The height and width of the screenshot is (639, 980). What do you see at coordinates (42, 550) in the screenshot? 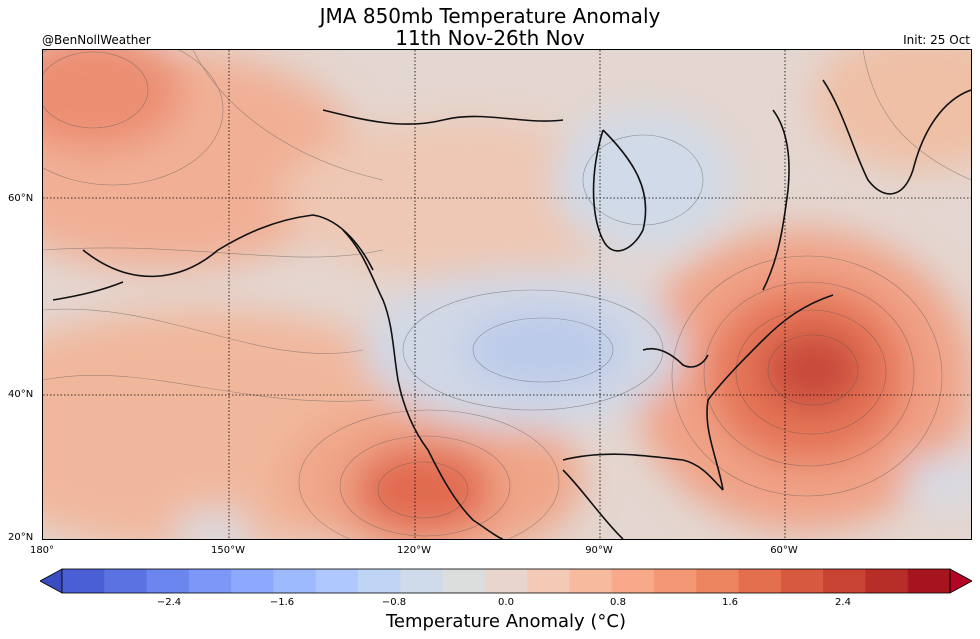
I see `lon-label-180: 180°` at bounding box center [42, 550].